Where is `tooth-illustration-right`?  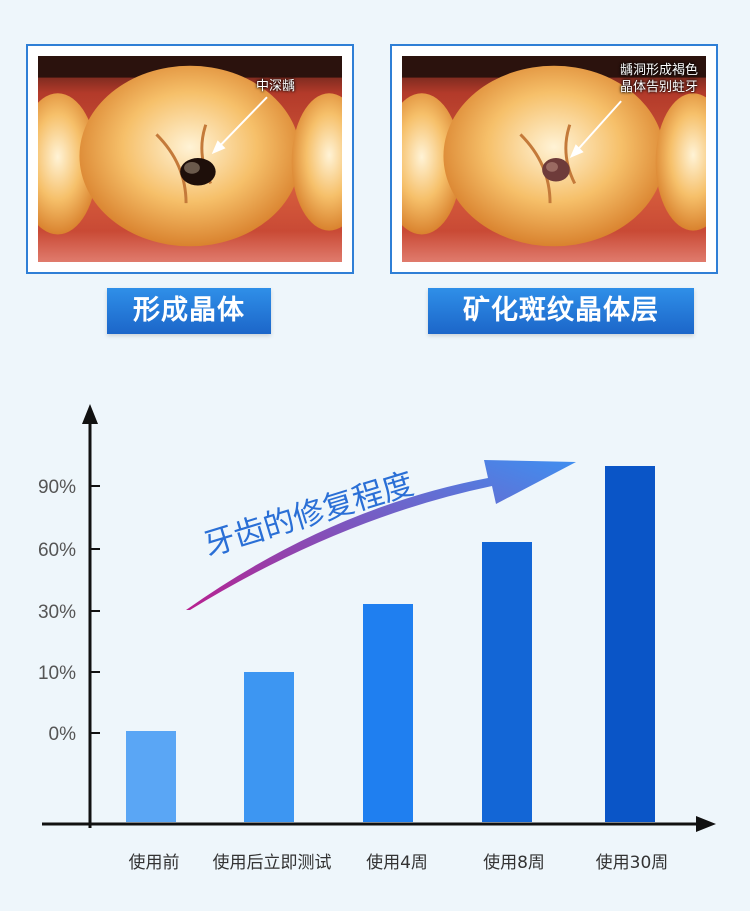 tooth-illustration-right is located at coordinates (554, 151).